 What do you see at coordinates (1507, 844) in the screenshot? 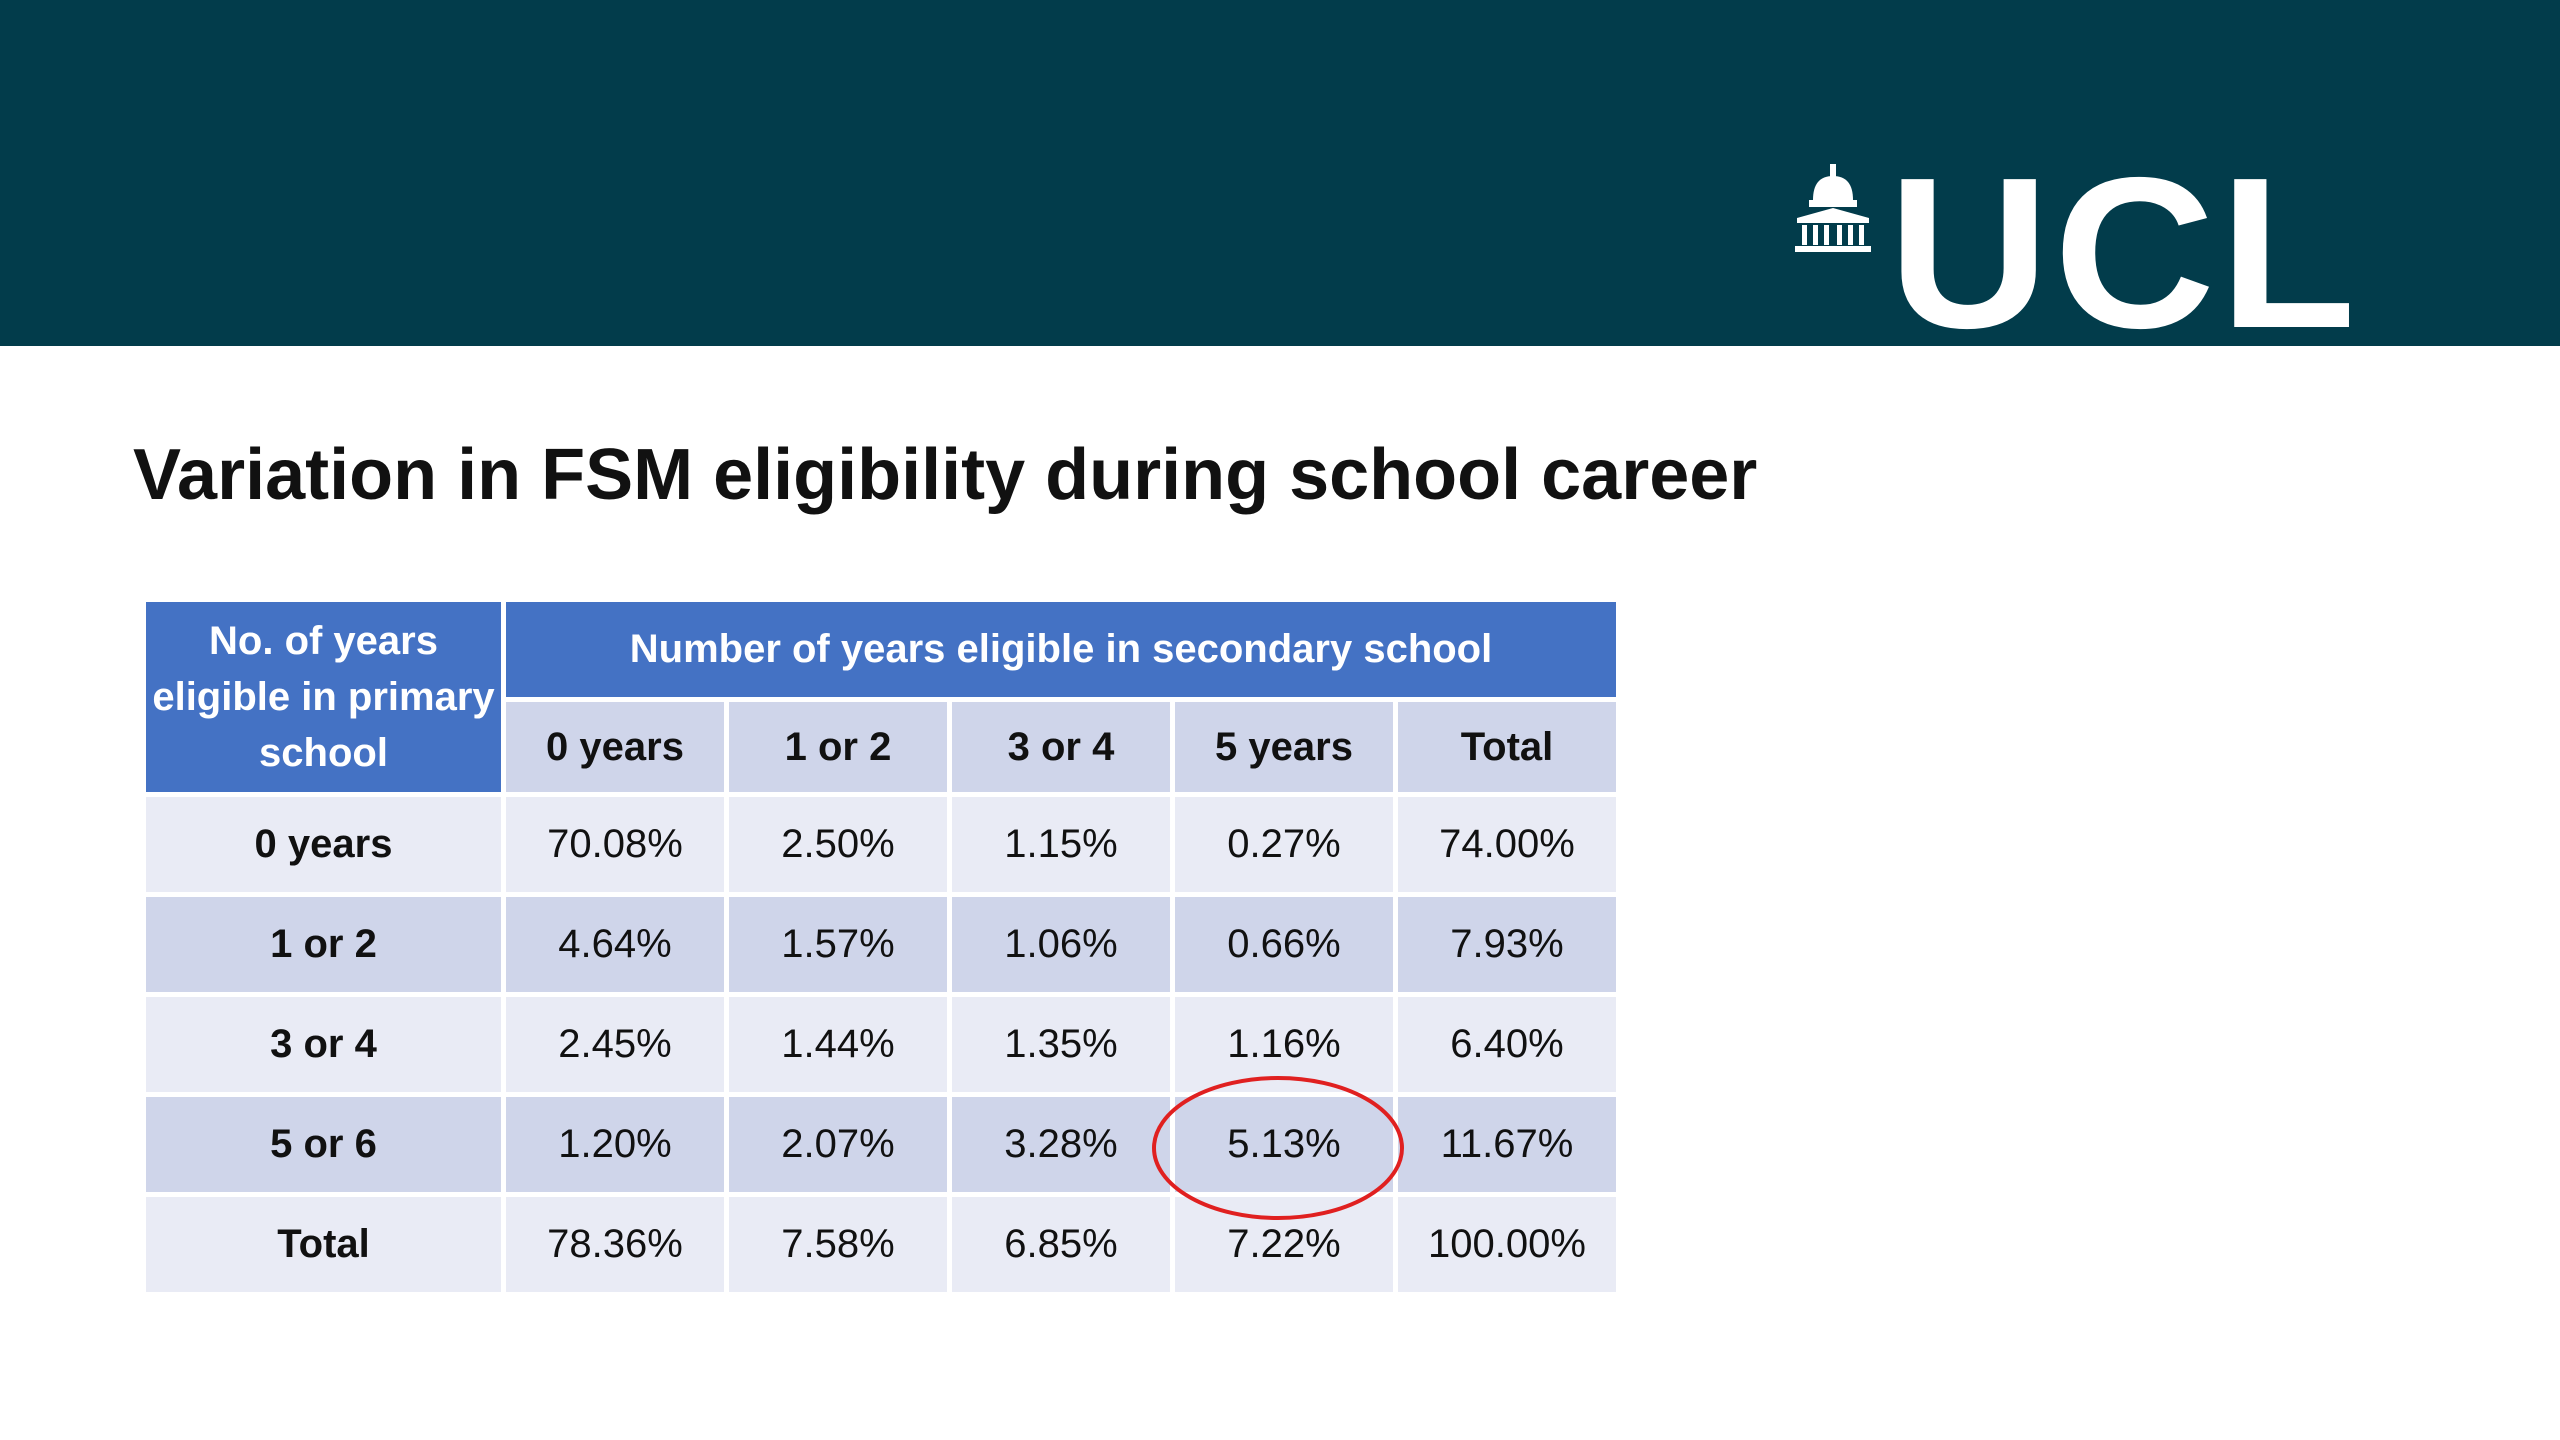
I see `table-cell: 74.00%` at bounding box center [1507, 844].